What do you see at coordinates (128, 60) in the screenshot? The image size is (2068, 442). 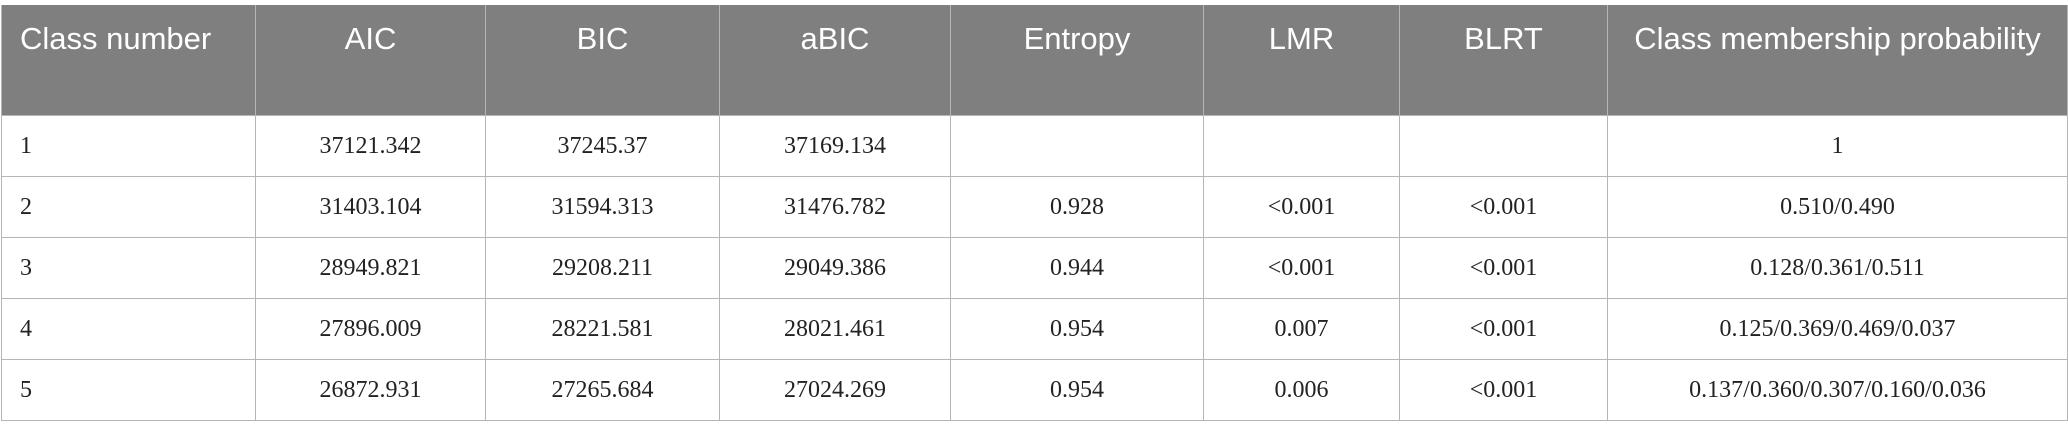 I see `header-cell: Class number` at bounding box center [128, 60].